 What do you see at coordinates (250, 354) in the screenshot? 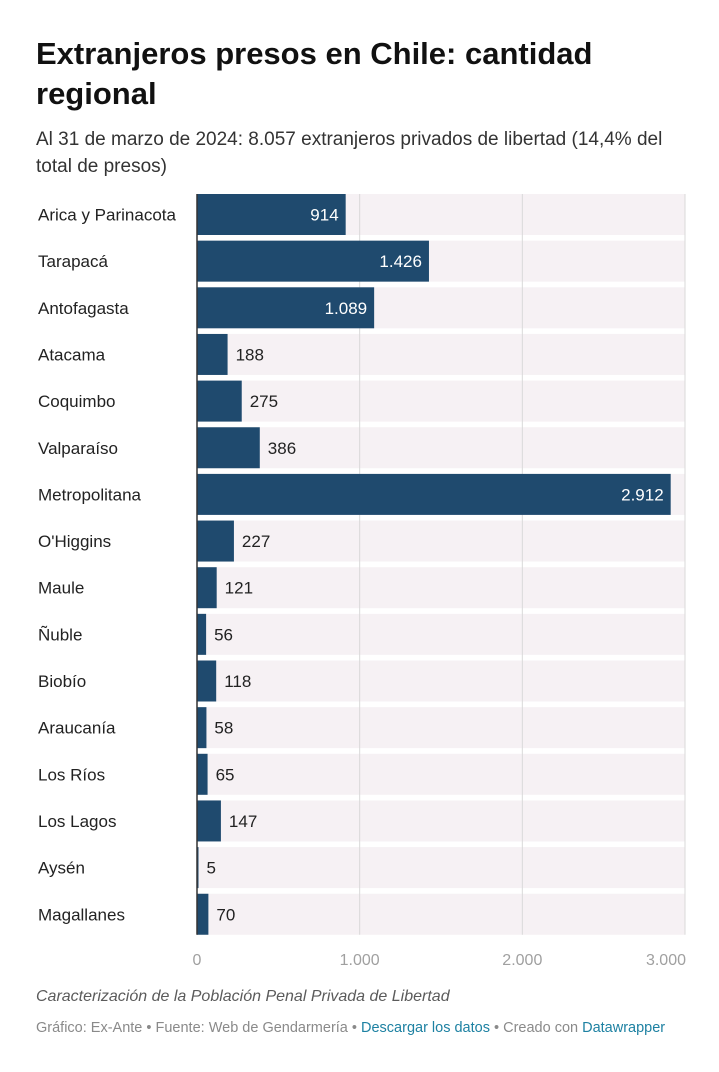
I see `value-label: 188` at bounding box center [250, 354].